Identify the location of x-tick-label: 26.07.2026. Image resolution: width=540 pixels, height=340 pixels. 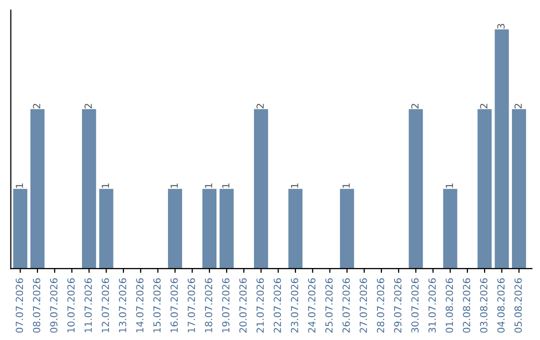
(346, 305).